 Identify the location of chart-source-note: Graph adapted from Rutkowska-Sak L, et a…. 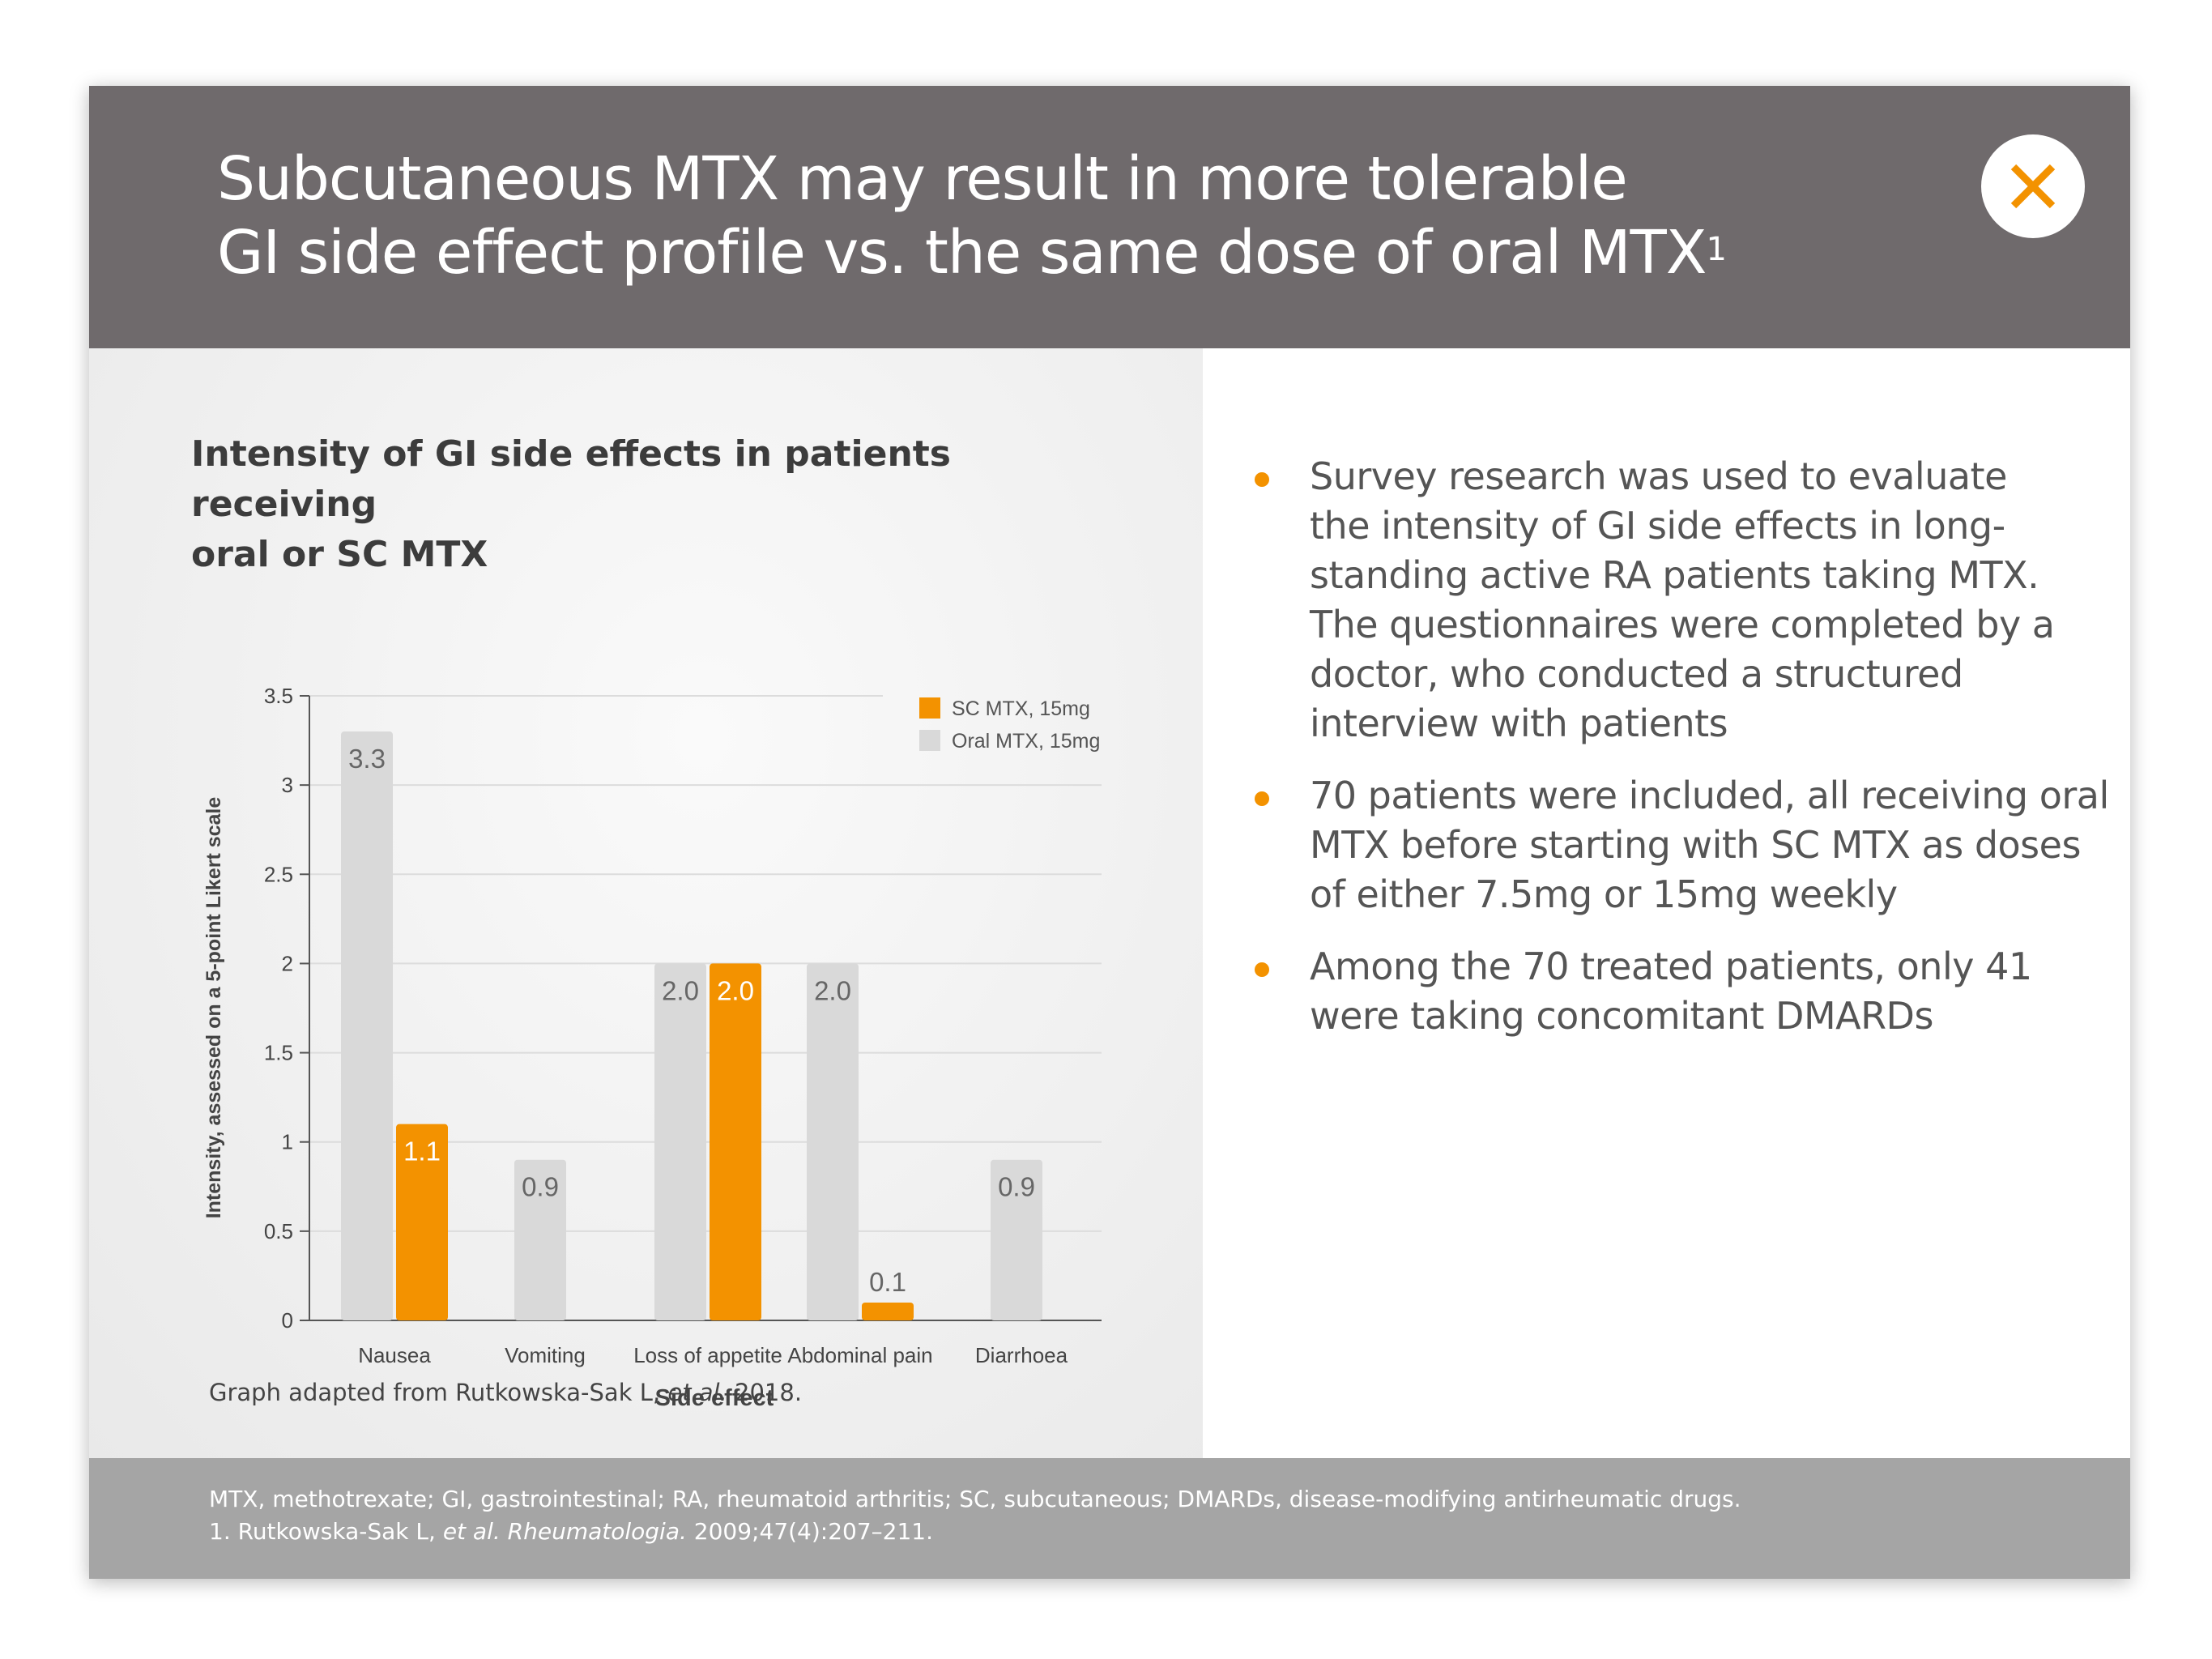
(506, 1392).